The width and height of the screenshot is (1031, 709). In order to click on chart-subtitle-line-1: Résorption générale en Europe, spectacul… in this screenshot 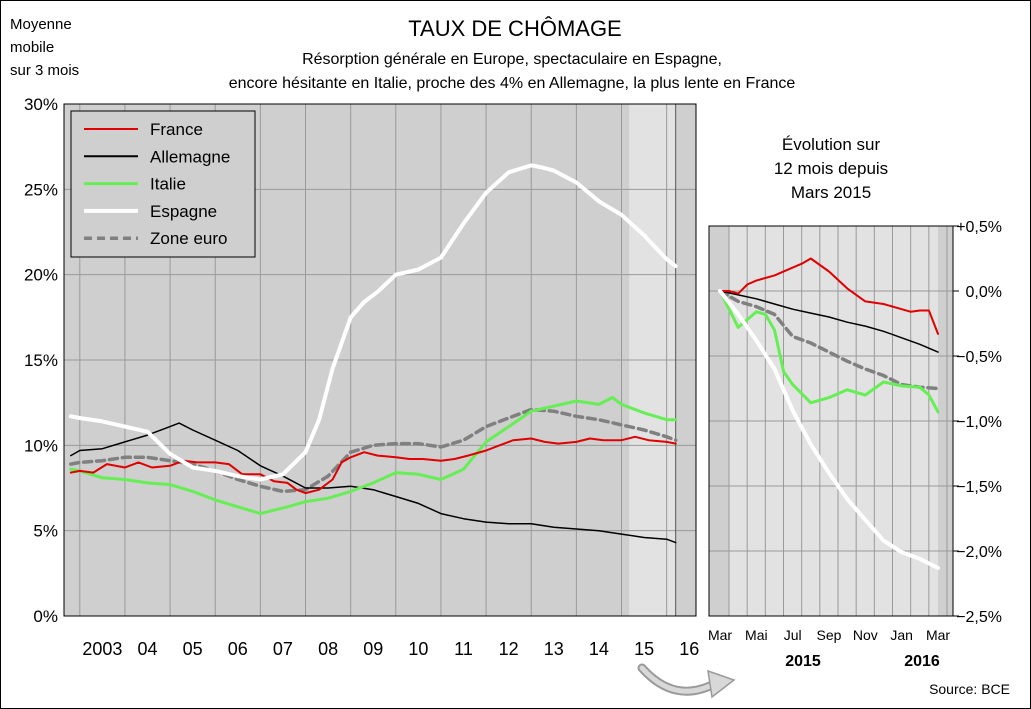, I will do `click(512, 59)`.